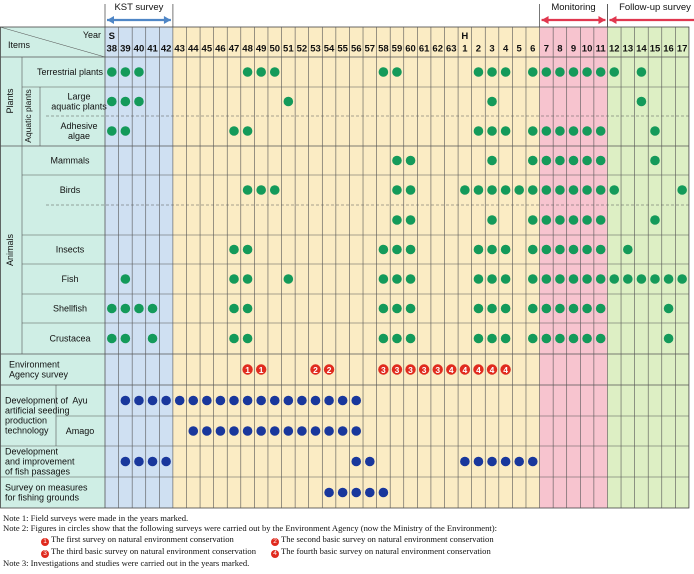 This screenshot has height=574, width=694. I want to click on year-tick-h14: 14, so click(641, 49).